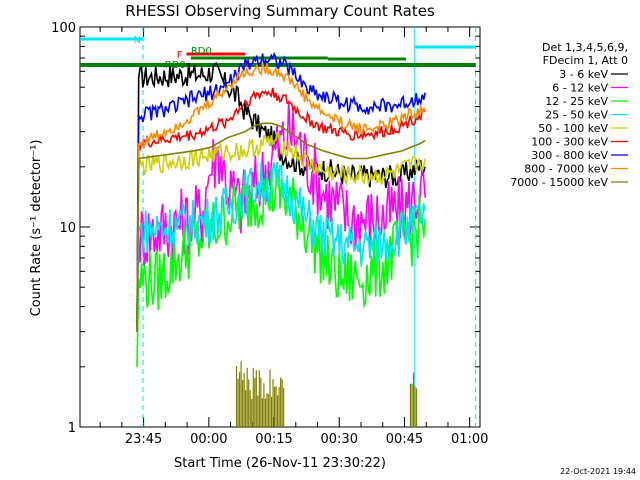 The image size is (640, 480). I want to click on timestamp: 22-Oct-2021 19:44, so click(598, 471).